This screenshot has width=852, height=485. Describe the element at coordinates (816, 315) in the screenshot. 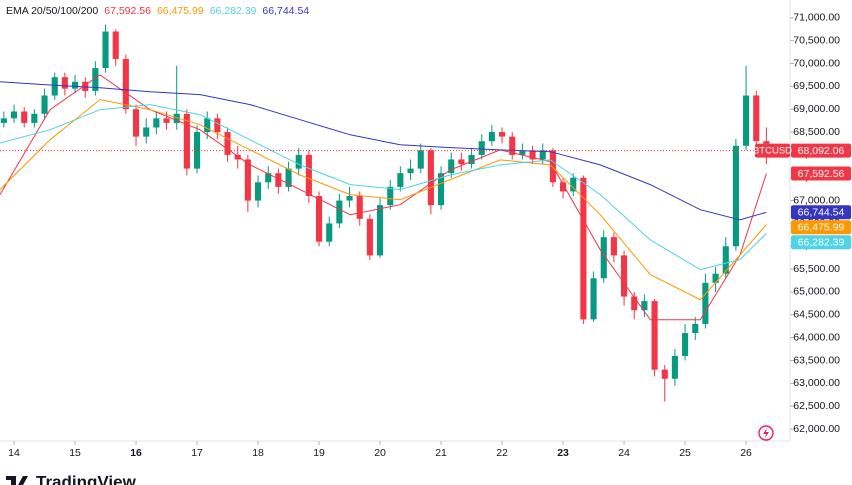

I see `y-tick-label: 64,500.00` at that location.